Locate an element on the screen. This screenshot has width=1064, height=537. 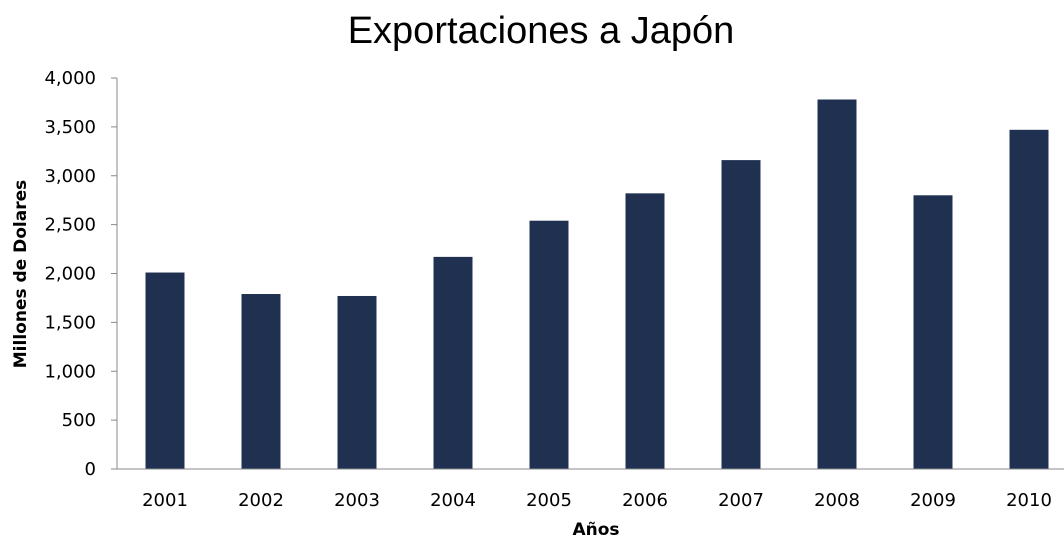
chart-title: Exportaciones a Japón is located at coordinates (541, 31).